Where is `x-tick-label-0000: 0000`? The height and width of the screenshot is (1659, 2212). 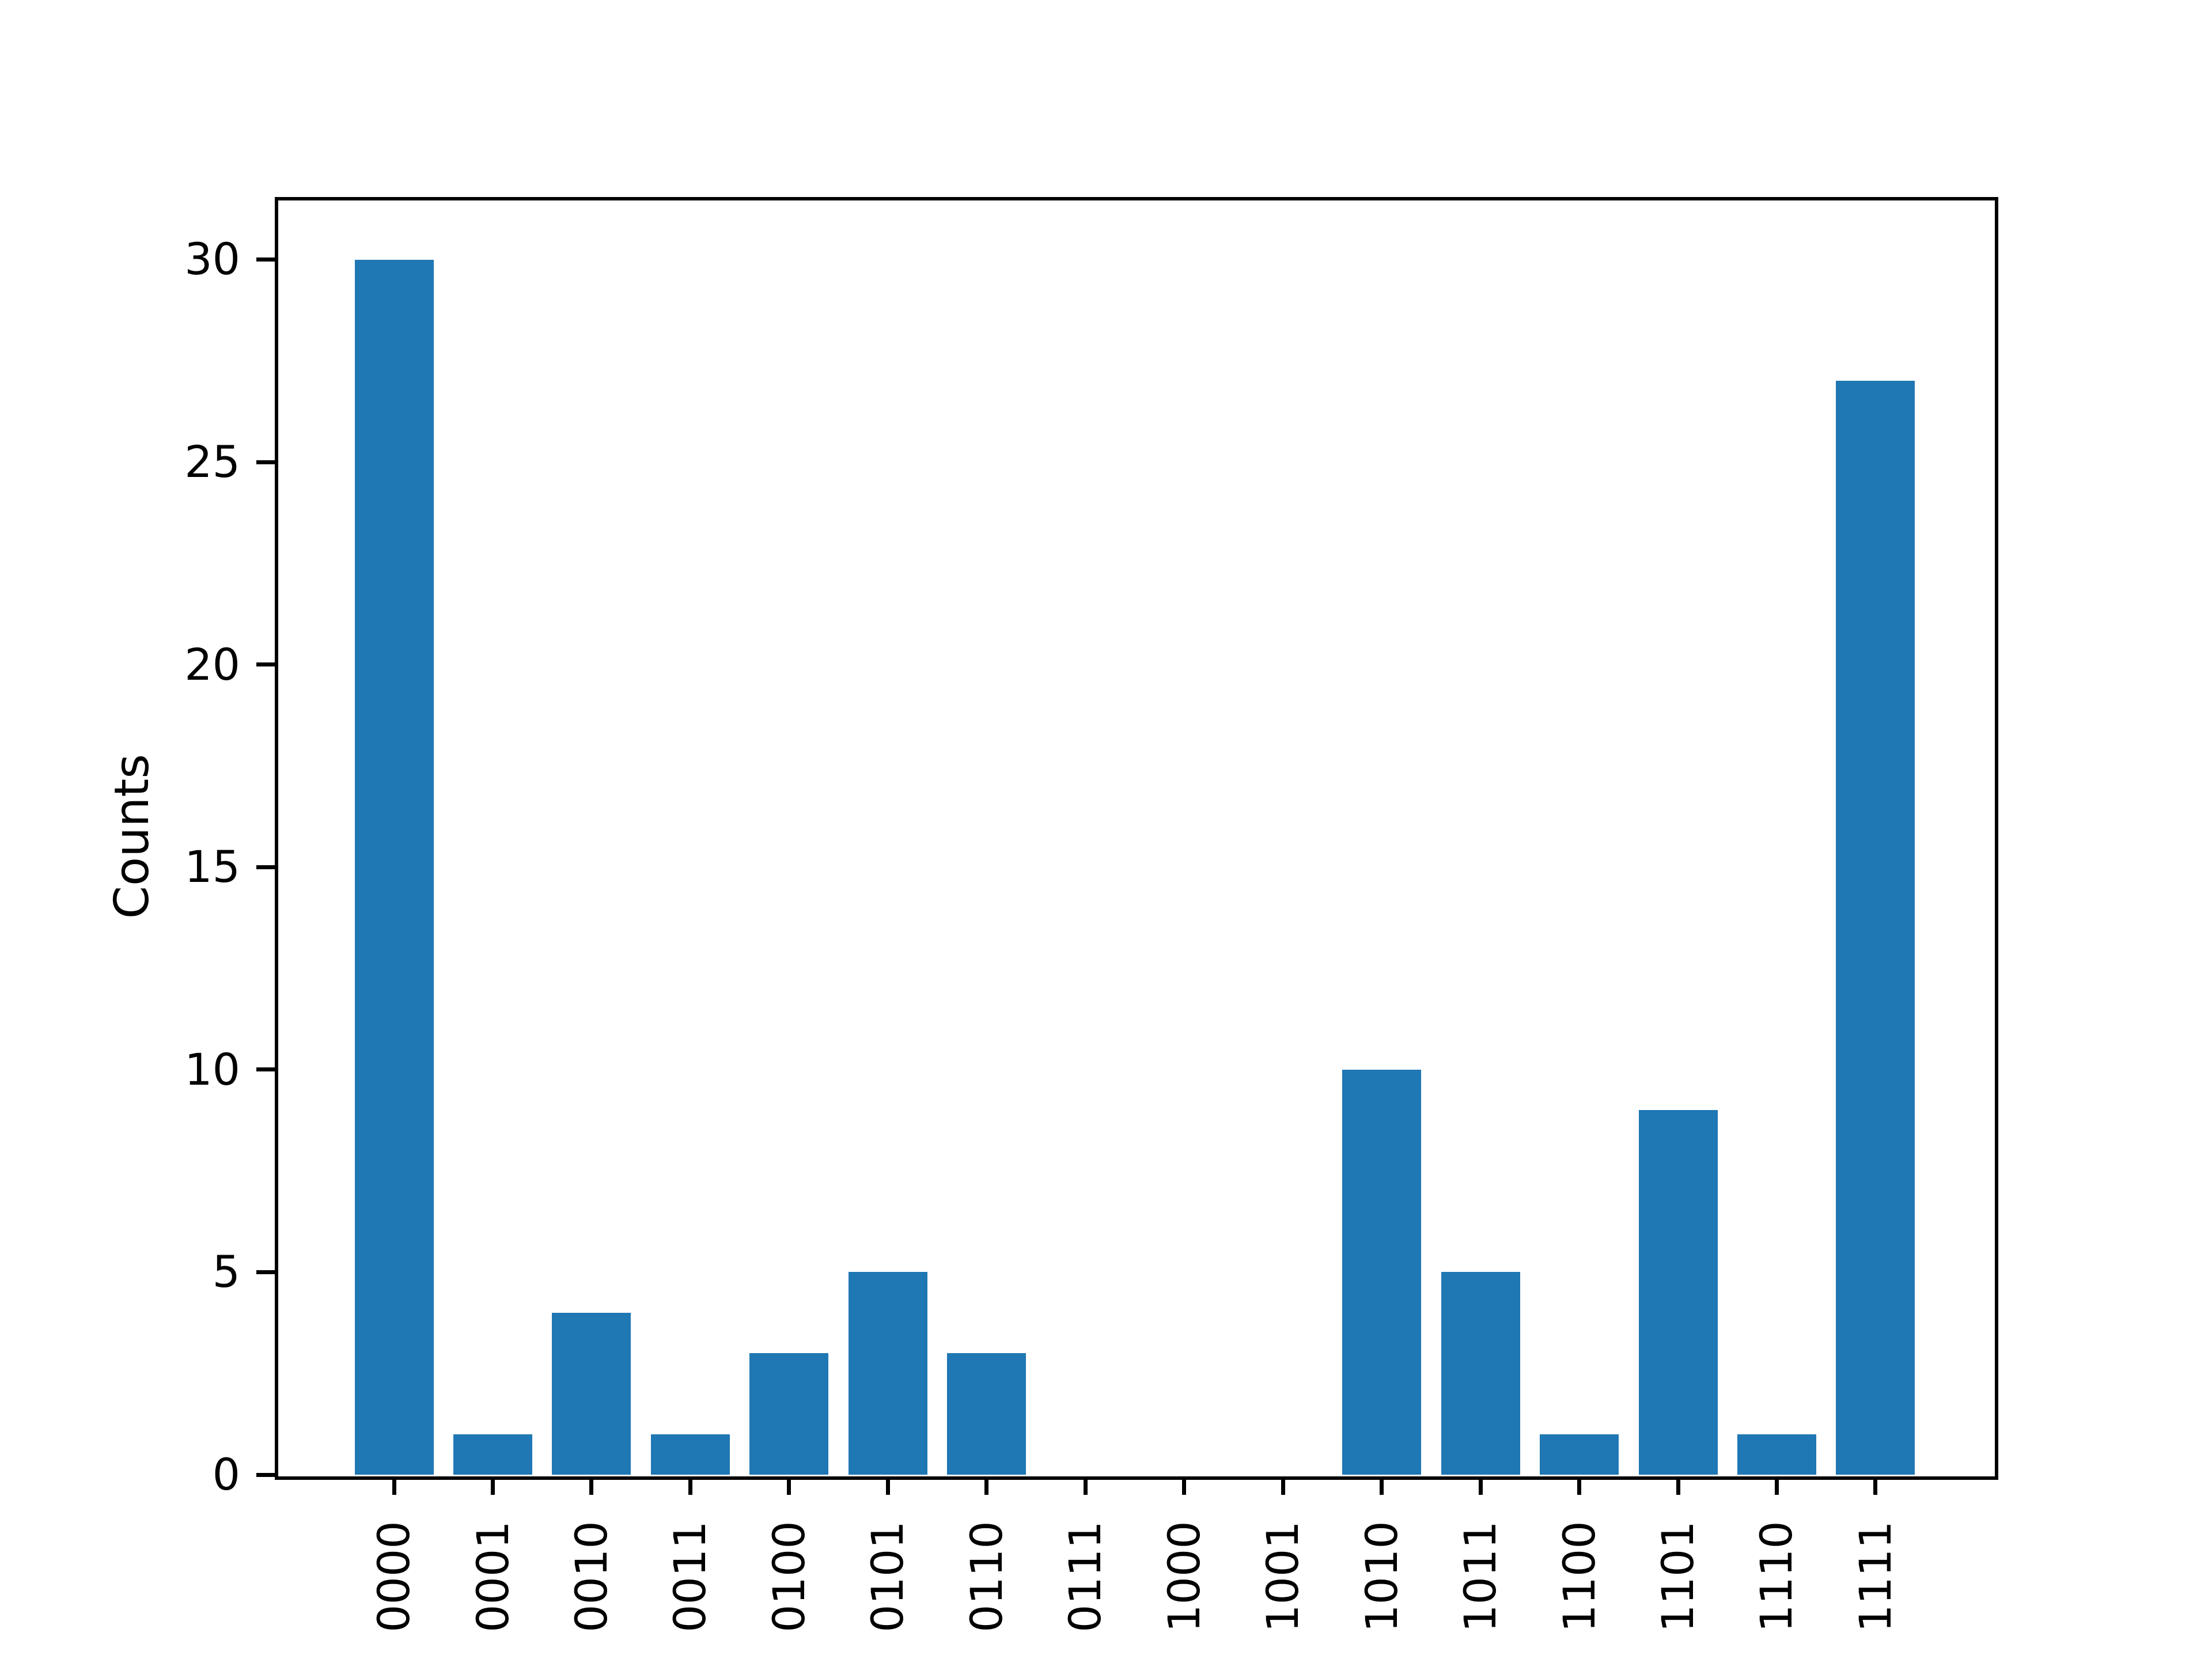
x-tick-label-0000: 0000 is located at coordinates (393, 1577).